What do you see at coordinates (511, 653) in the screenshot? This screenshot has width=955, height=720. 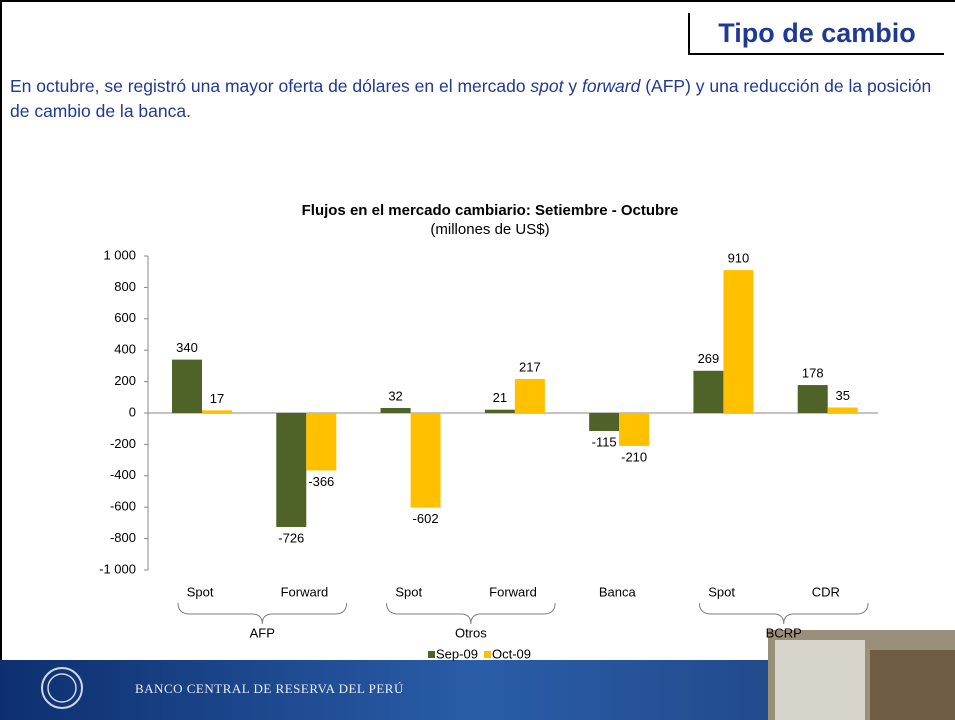 I see `legend-label: Oct-09` at bounding box center [511, 653].